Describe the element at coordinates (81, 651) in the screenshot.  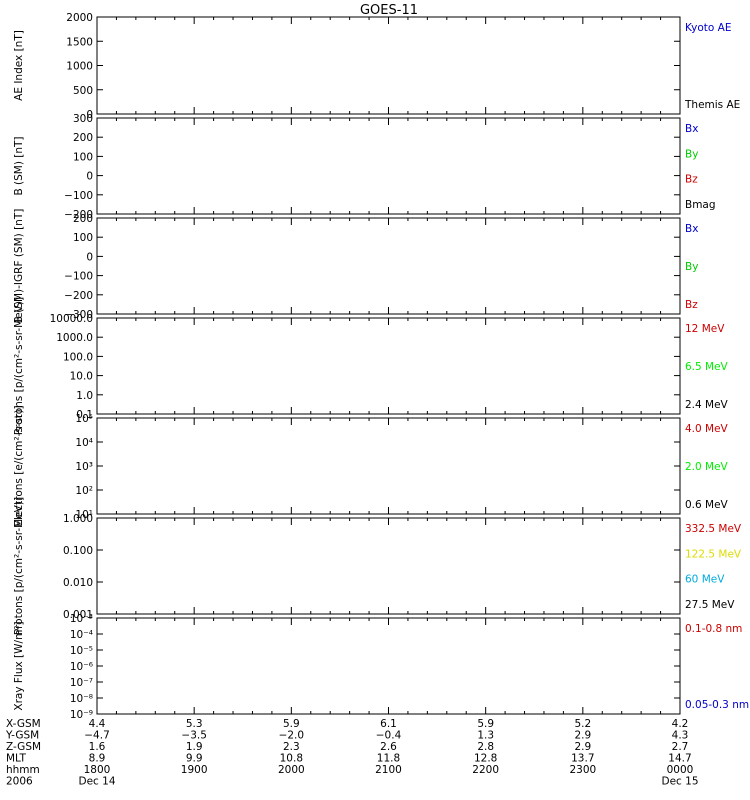
I see `y-tick-label: 10⁻⁵` at that location.